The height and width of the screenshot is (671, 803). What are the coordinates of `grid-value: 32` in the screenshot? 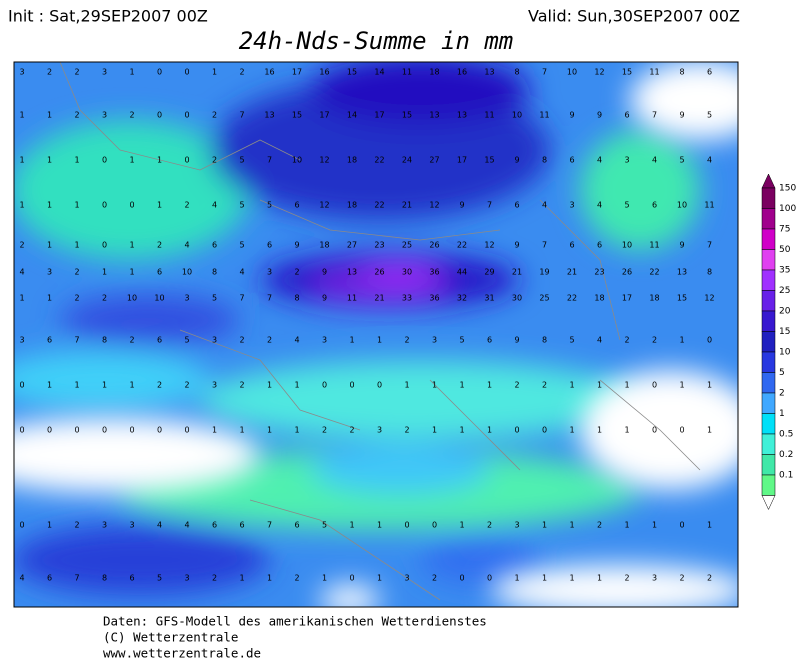 It's located at (462, 298).